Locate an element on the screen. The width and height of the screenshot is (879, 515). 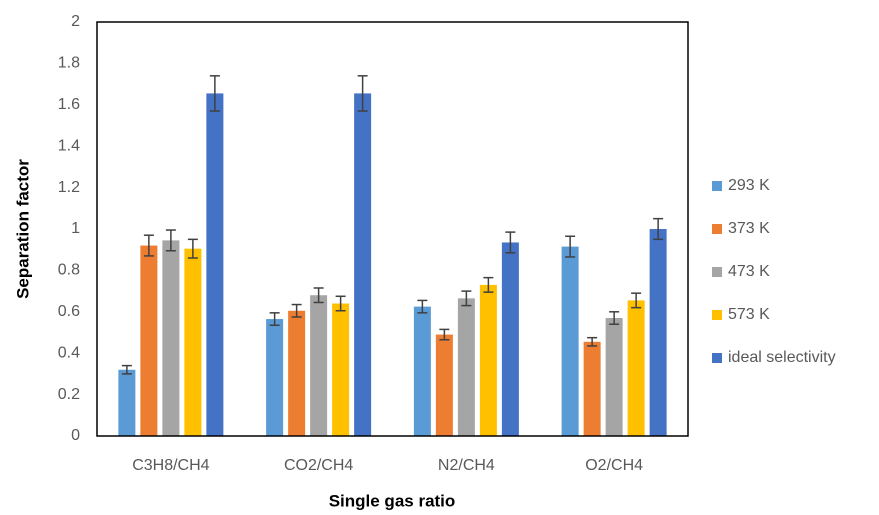
x-tick-label: N2/CH4 is located at coordinates (466, 465).